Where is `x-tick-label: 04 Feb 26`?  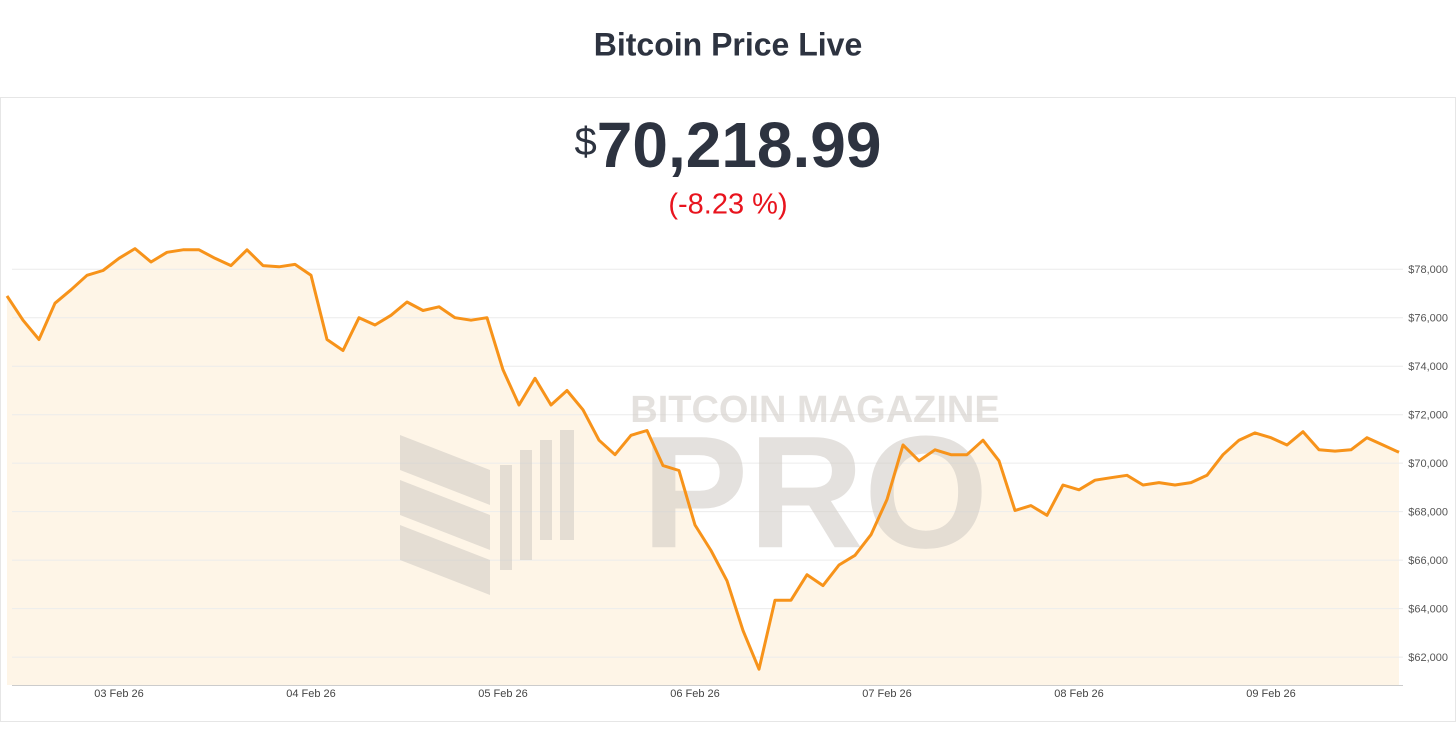
x-tick-label: 04 Feb 26 is located at coordinates (311, 694).